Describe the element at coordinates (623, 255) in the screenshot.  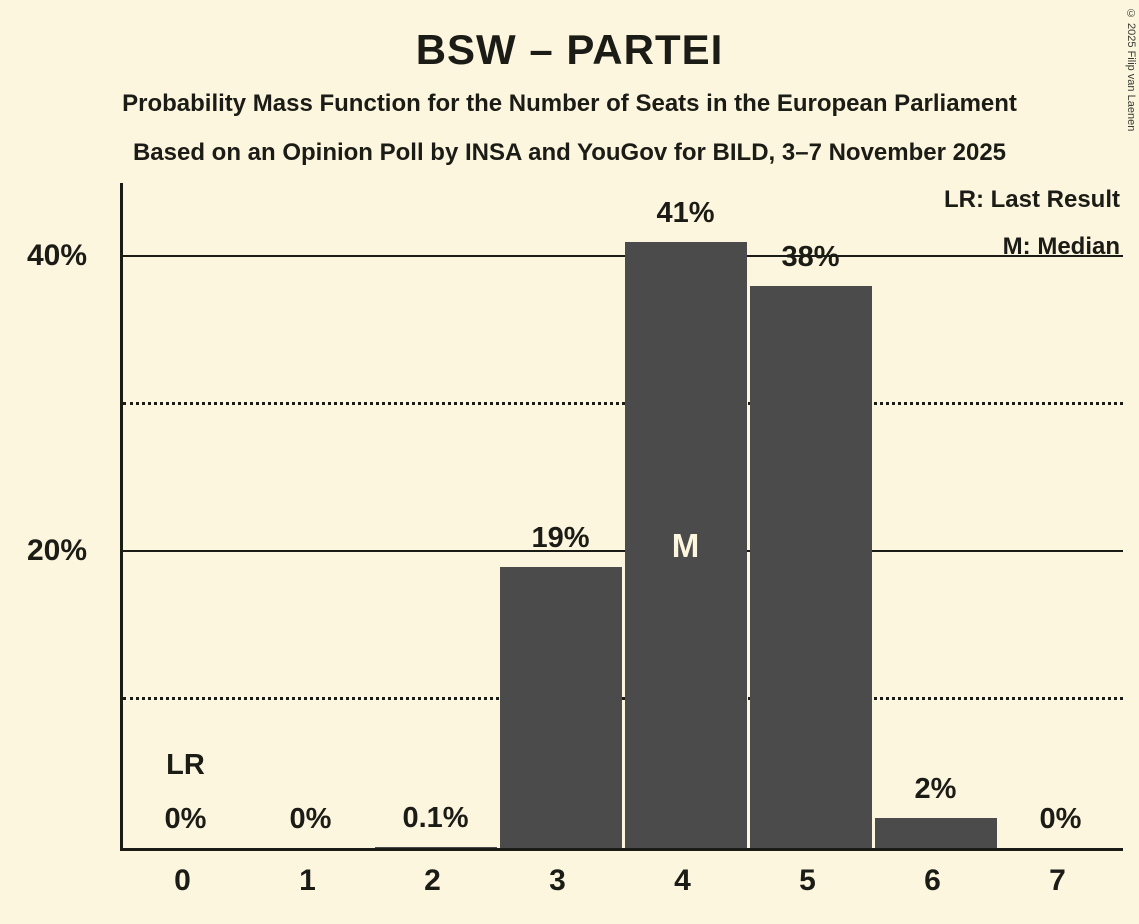
I see `gridline-40pct-solid` at that location.